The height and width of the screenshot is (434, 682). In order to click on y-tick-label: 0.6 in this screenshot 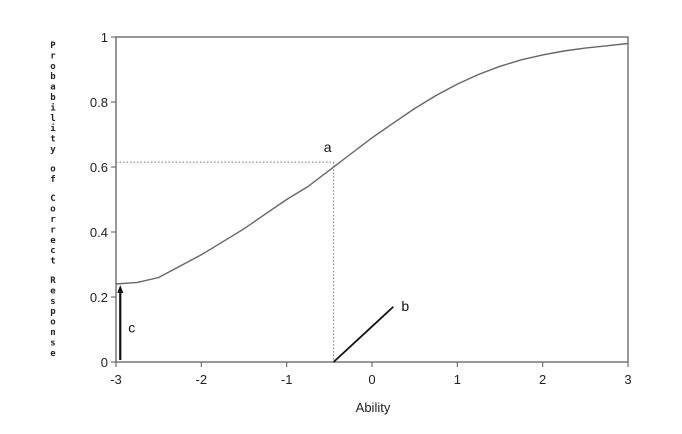, I will do `click(99, 167)`.